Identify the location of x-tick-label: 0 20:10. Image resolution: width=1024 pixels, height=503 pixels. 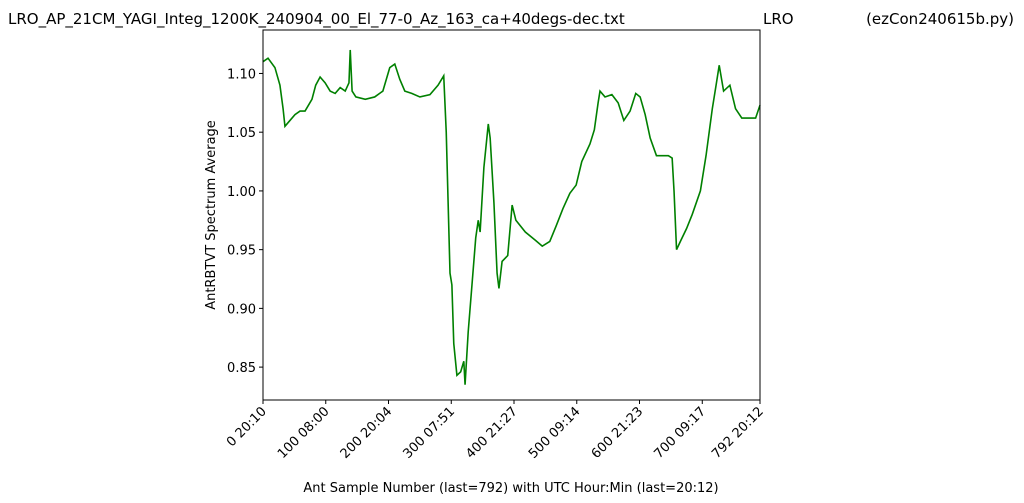
(247, 427).